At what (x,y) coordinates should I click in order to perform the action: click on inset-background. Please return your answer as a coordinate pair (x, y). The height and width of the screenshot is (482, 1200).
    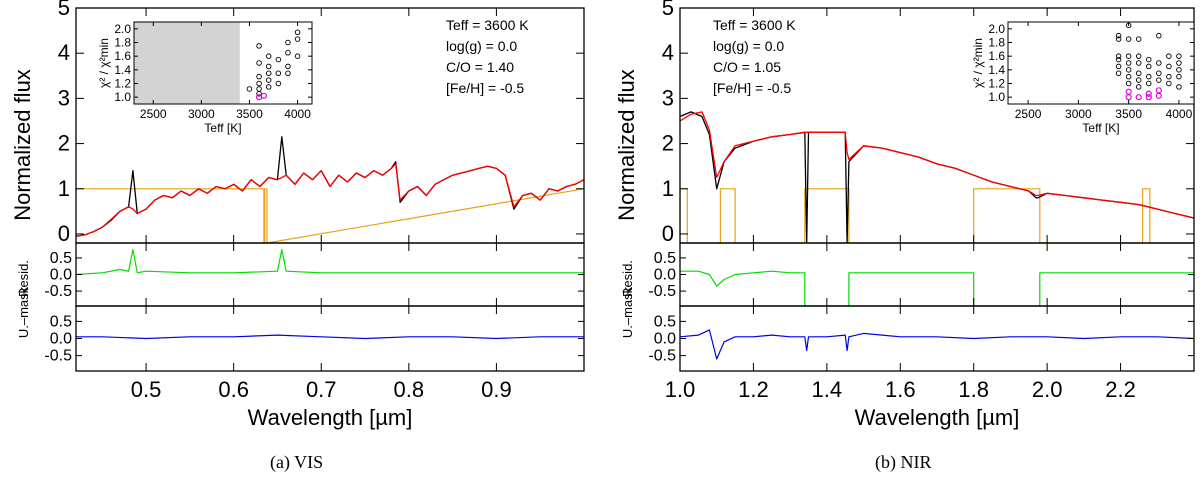
    Looking at the image, I should click on (1101, 63).